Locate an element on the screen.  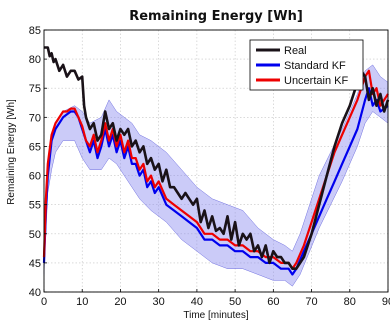
x-tick-label: 90 is located at coordinates (386, 302).